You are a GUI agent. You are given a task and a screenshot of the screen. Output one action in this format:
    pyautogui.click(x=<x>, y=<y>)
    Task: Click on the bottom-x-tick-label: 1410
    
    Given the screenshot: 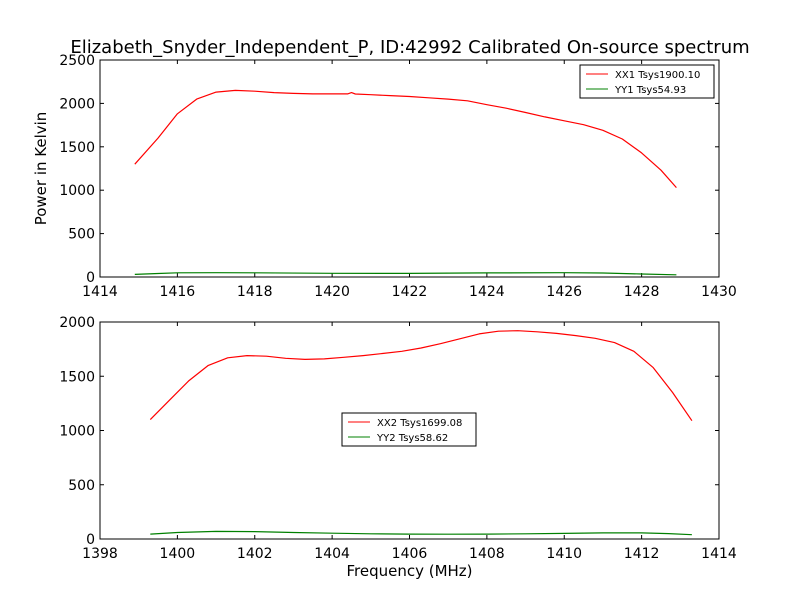 What is the action you would take?
    pyautogui.click(x=564, y=554)
    